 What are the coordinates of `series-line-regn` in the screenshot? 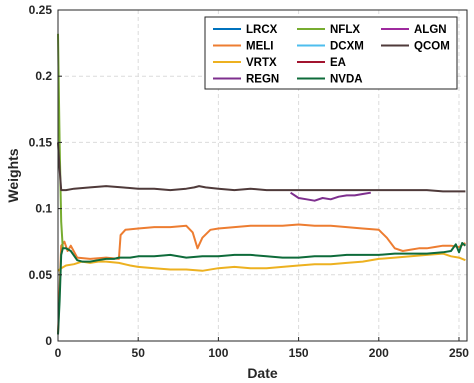 It's located at (330, 196).